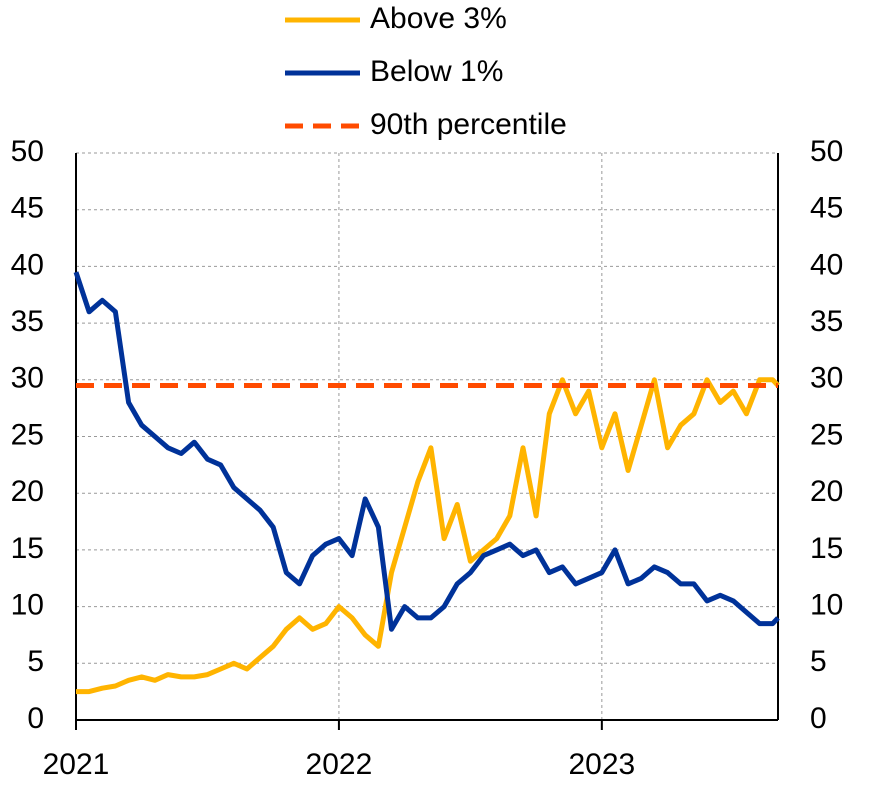  Describe the element at coordinates (27, 208) in the screenshot. I see `y-tick-label: 45` at that location.